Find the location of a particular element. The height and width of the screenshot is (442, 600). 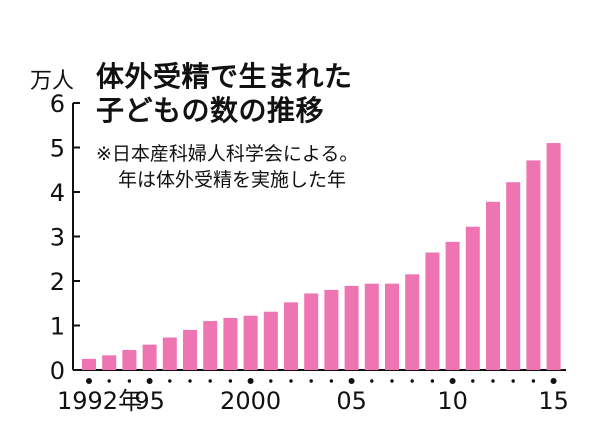

bar-2013 is located at coordinates (513, 276).